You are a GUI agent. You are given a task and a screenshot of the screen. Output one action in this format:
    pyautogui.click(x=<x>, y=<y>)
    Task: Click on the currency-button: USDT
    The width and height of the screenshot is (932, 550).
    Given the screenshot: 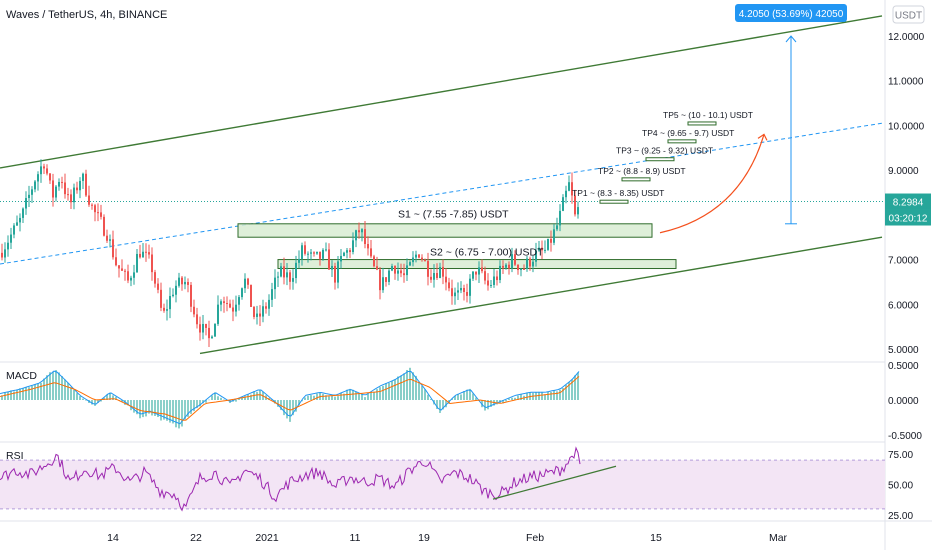 What is the action you would take?
    pyautogui.click(x=908, y=14)
    